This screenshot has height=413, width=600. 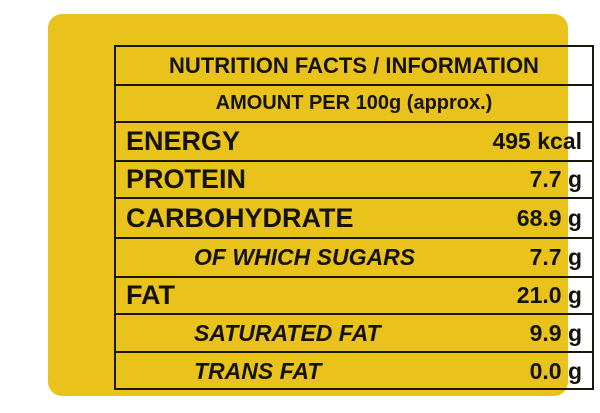 What do you see at coordinates (258, 370) in the screenshot?
I see `row-label: TRANS FAT` at bounding box center [258, 370].